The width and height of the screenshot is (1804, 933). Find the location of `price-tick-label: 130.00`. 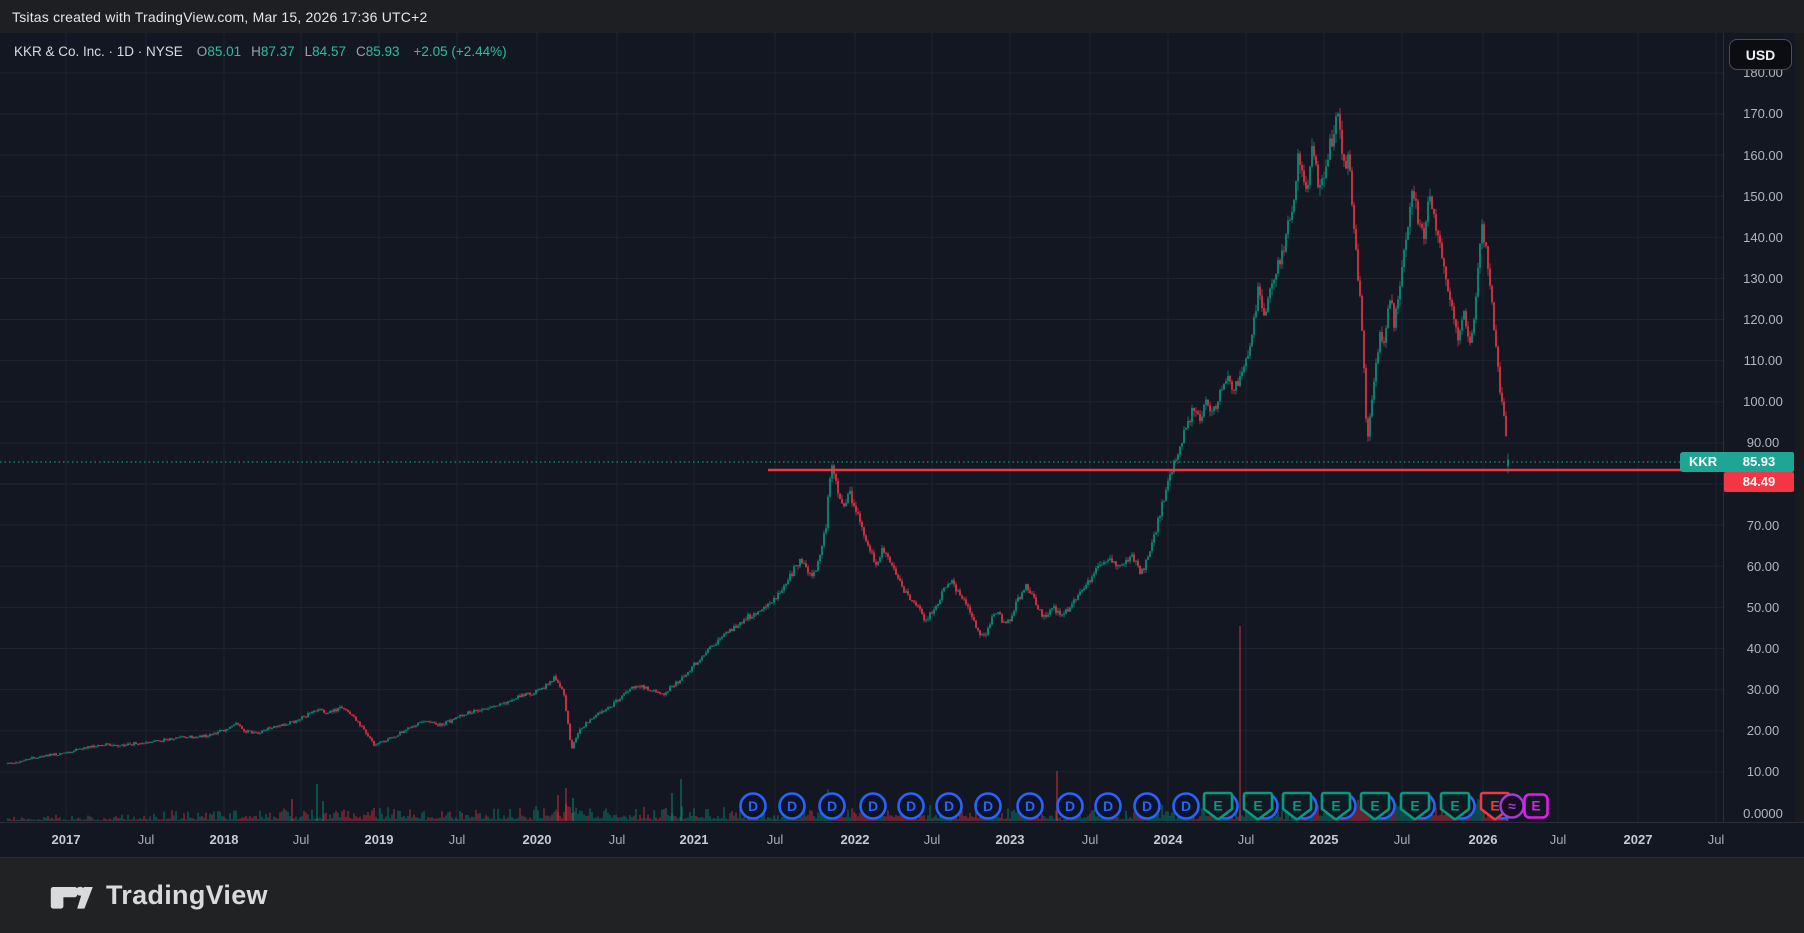

price-tick-label: 130.00 is located at coordinates (1763, 278).